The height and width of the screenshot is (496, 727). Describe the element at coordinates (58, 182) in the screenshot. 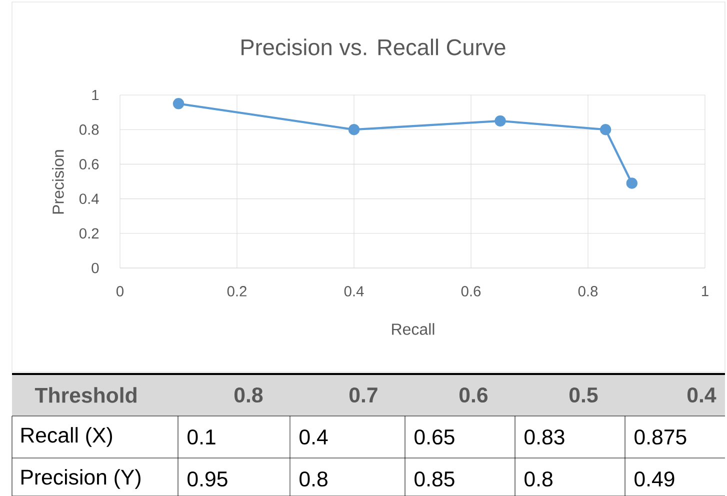

I see `y-axis-title: Precision` at that location.